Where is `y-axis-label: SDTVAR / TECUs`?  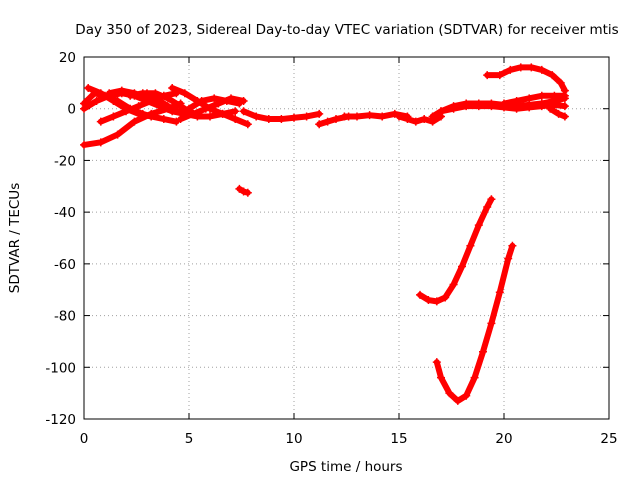 y-axis-label: SDTVAR / TECUs is located at coordinates (15, 238).